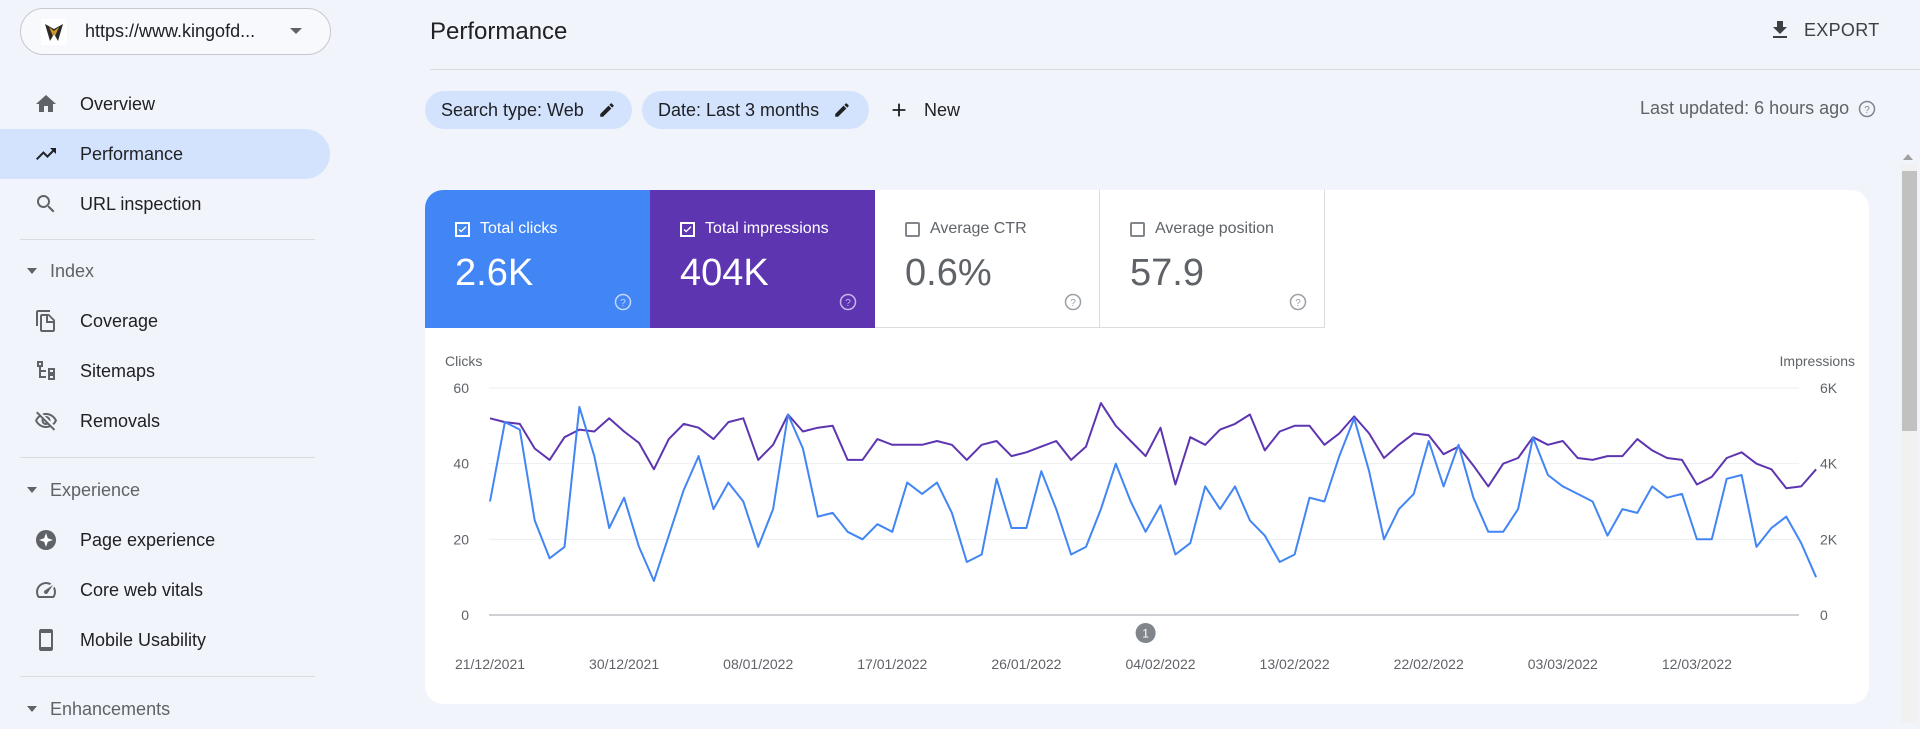 The image size is (1920, 729). I want to click on sidebar-item-removals: Removals, so click(165, 421).